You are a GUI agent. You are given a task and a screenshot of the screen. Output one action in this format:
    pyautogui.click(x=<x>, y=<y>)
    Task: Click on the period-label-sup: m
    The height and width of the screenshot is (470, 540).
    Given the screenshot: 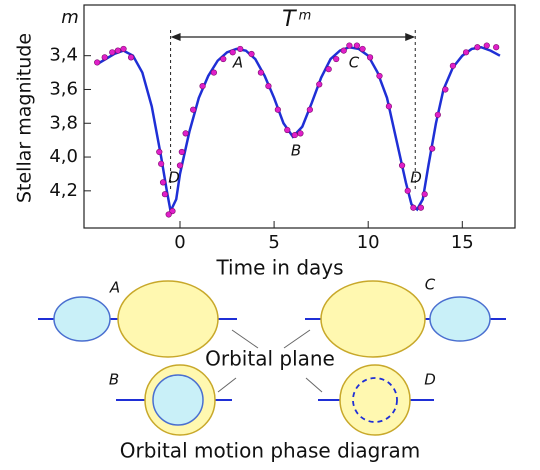 What is the action you would take?
    pyautogui.click(x=305, y=16)
    